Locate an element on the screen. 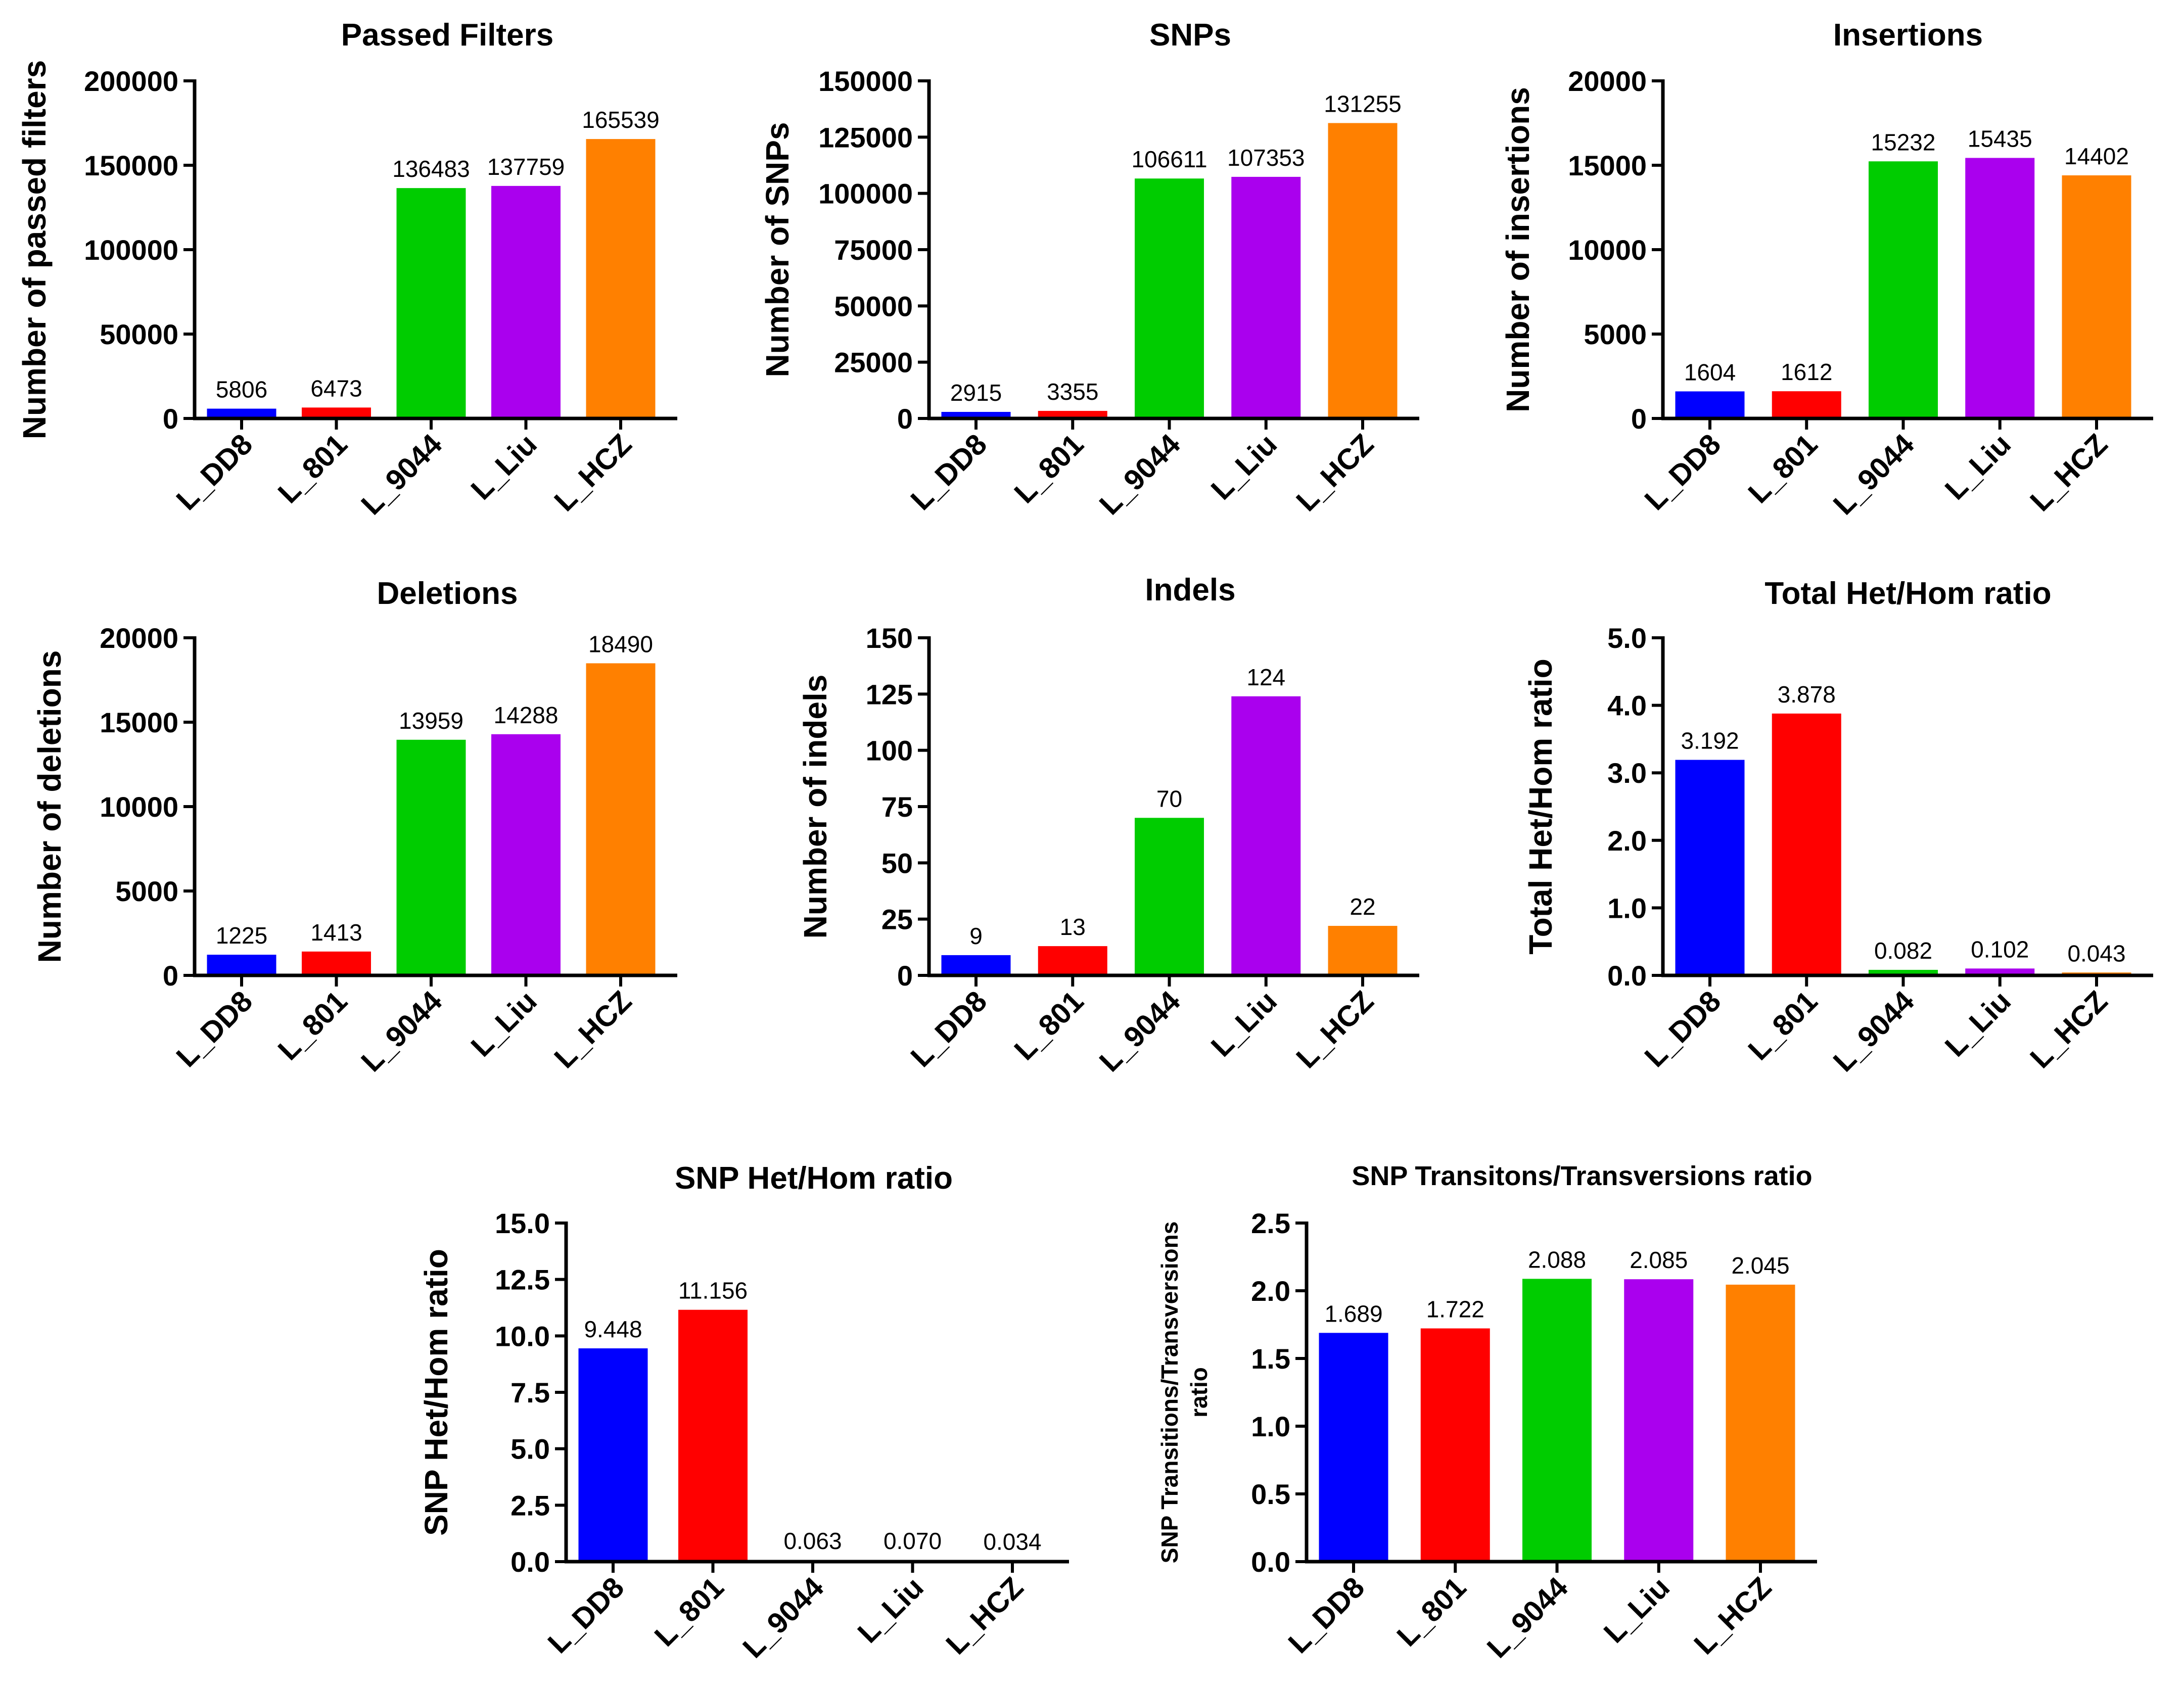  data-label: 3355 is located at coordinates (1073, 392).